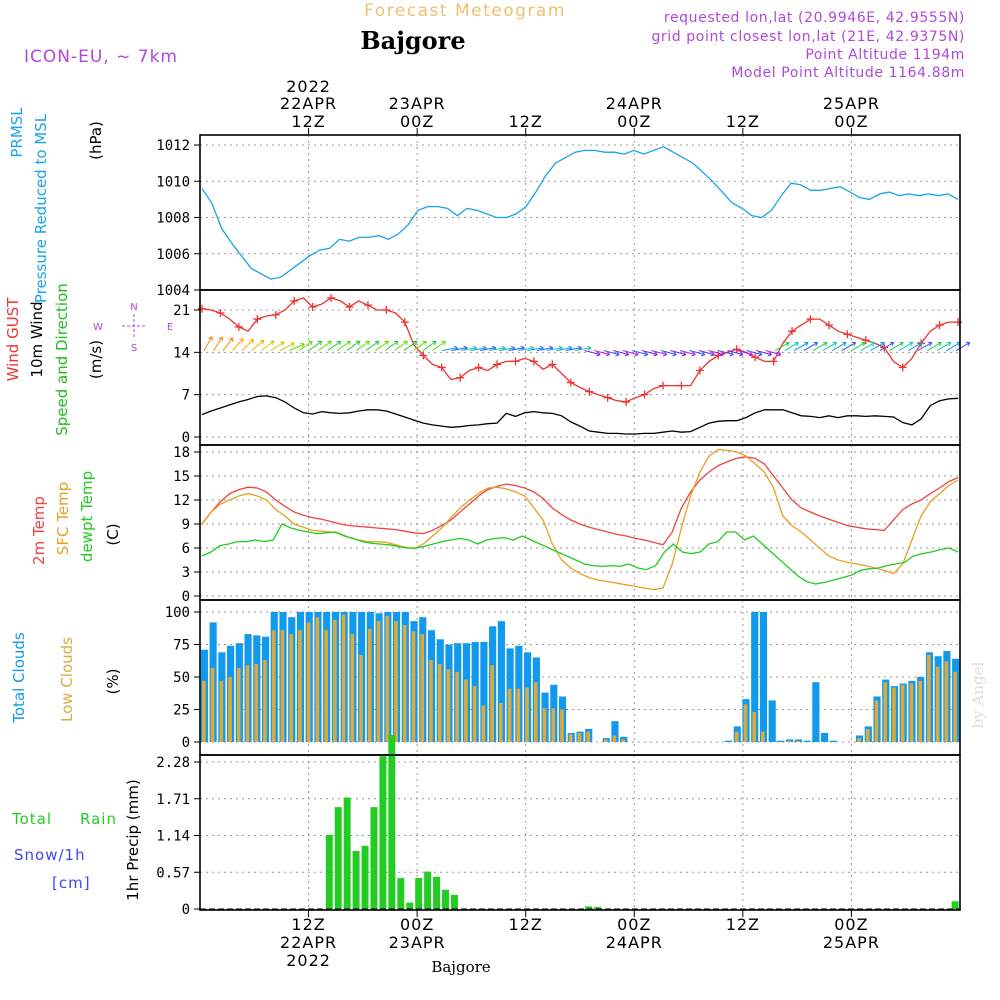 This screenshot has height=1000, width=1000. What do you see at coordinates (308, 103) in the screenshot?
I see `top-tick-date: 22APR` at bounding box center [308, 103].